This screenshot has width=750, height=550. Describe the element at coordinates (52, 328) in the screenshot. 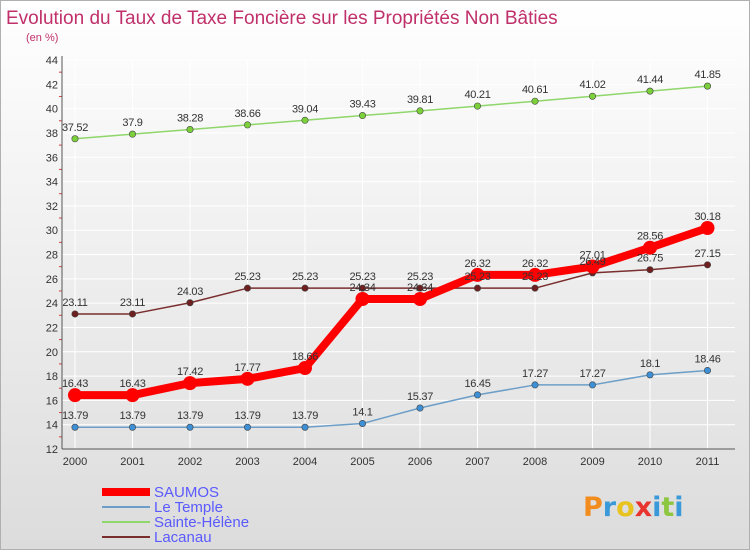

I see `y-tick-label: 22` at that location.